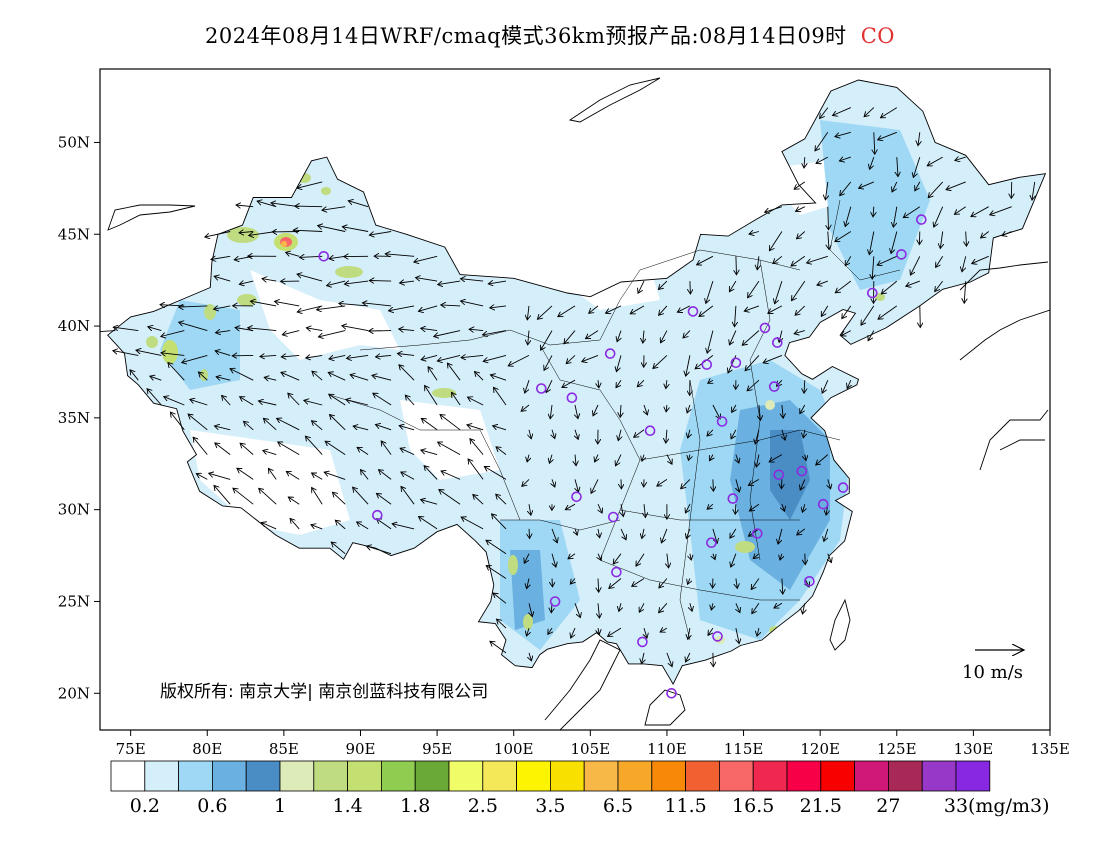 The height and width of the screenshot is (850, 1100). What do you see at coordinates (74, 418) in the screenshot?
I see `y-tick-label: 35N` at bounding box center [74, 418].